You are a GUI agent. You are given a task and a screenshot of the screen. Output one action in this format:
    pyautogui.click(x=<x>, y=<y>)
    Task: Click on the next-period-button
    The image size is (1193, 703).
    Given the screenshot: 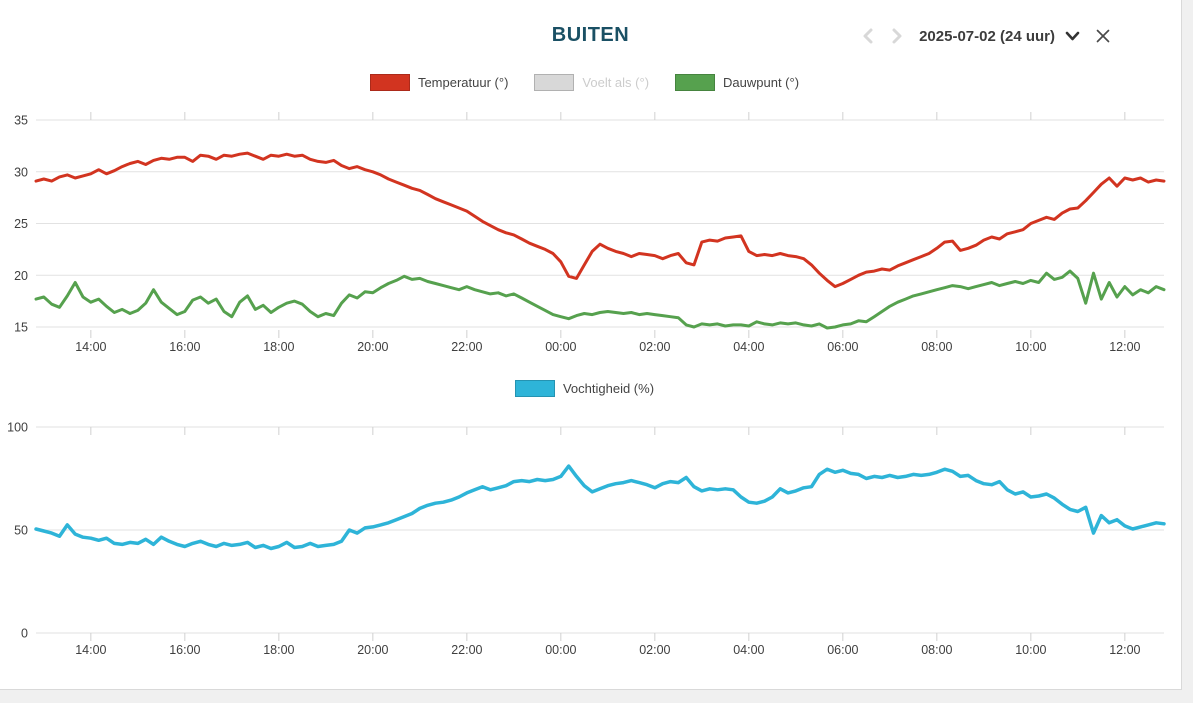 What is the action you would take?
    pyautogui.click(x=897, y=36)
    